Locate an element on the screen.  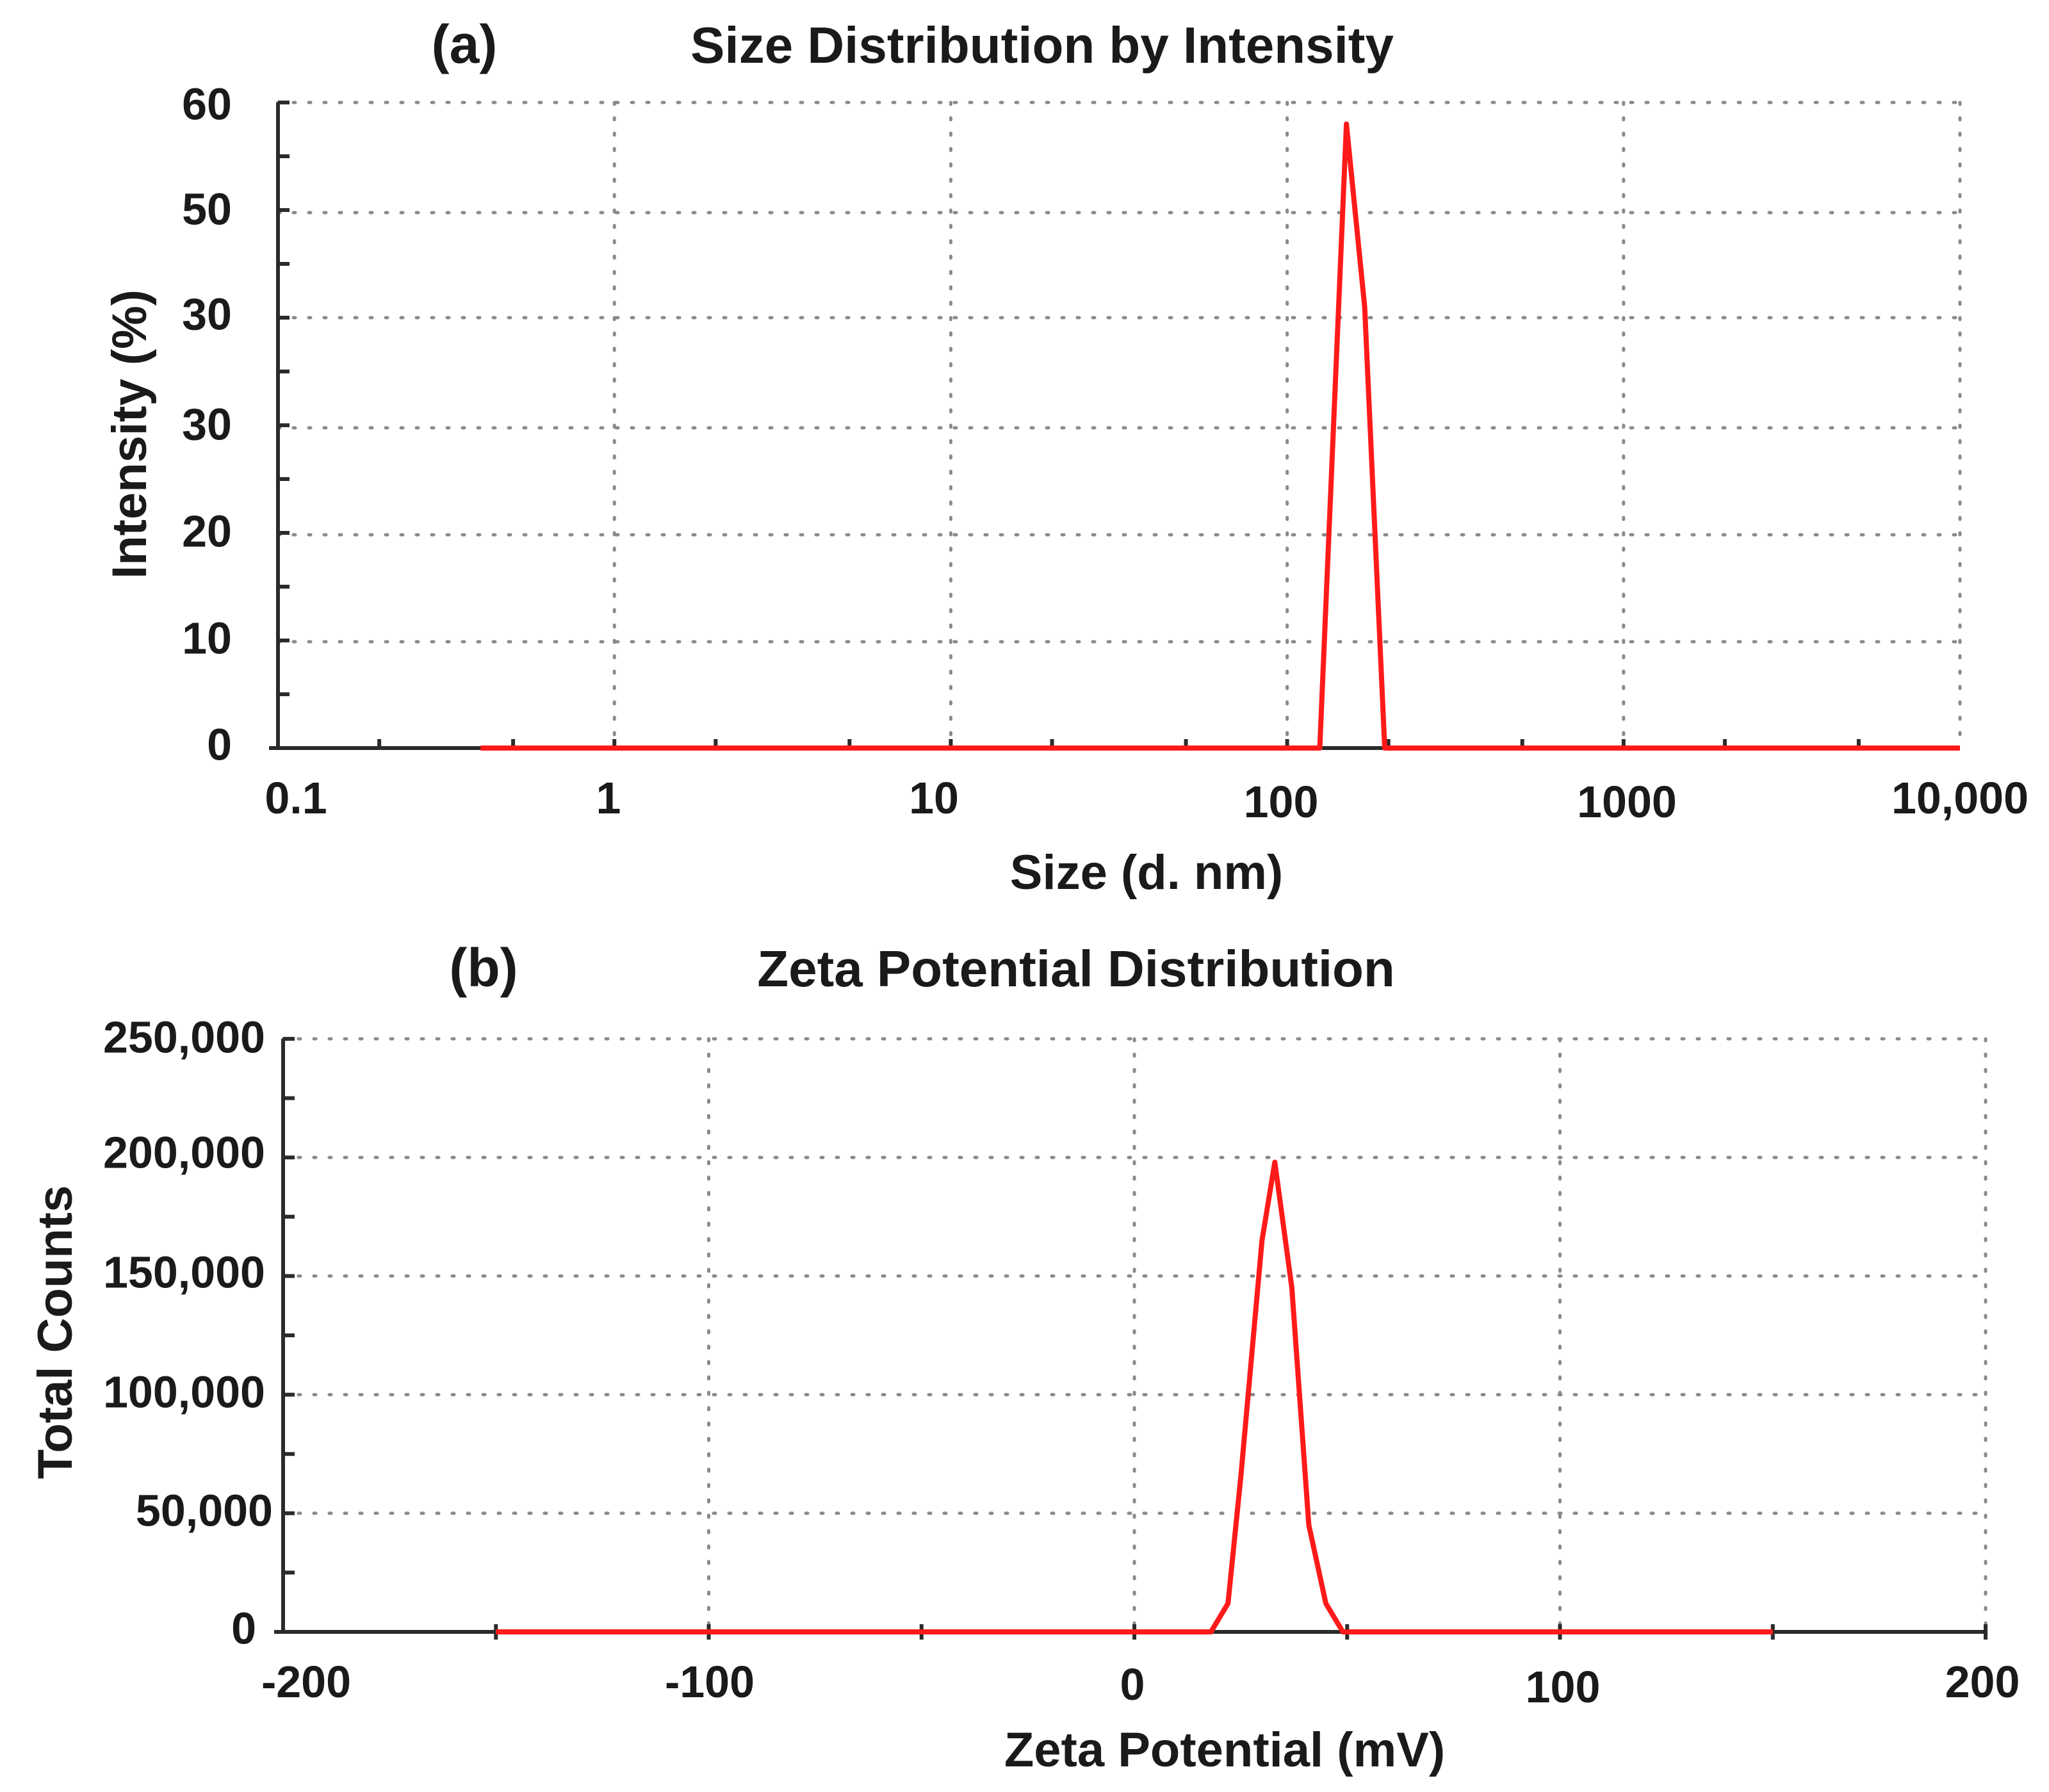
panel-b-x-tick-label: -200 is located at coordinates (306, 1682).